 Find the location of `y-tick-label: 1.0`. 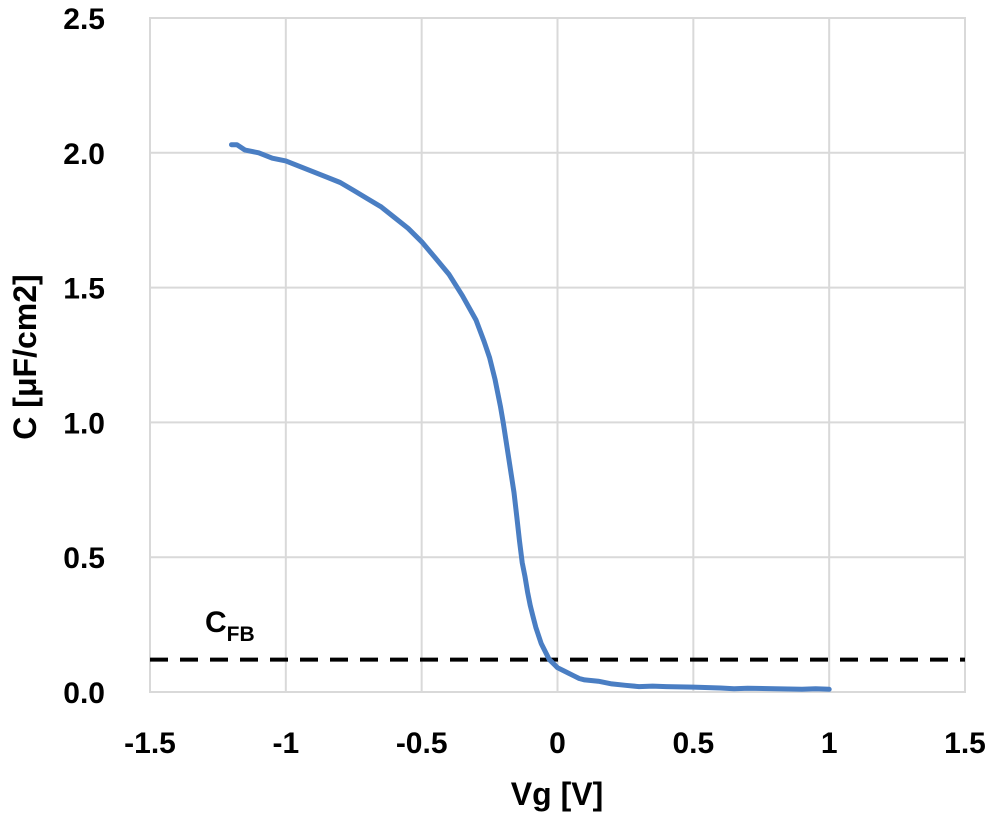

y-tick-label: 1.0 is located at coordinates (84, 423).